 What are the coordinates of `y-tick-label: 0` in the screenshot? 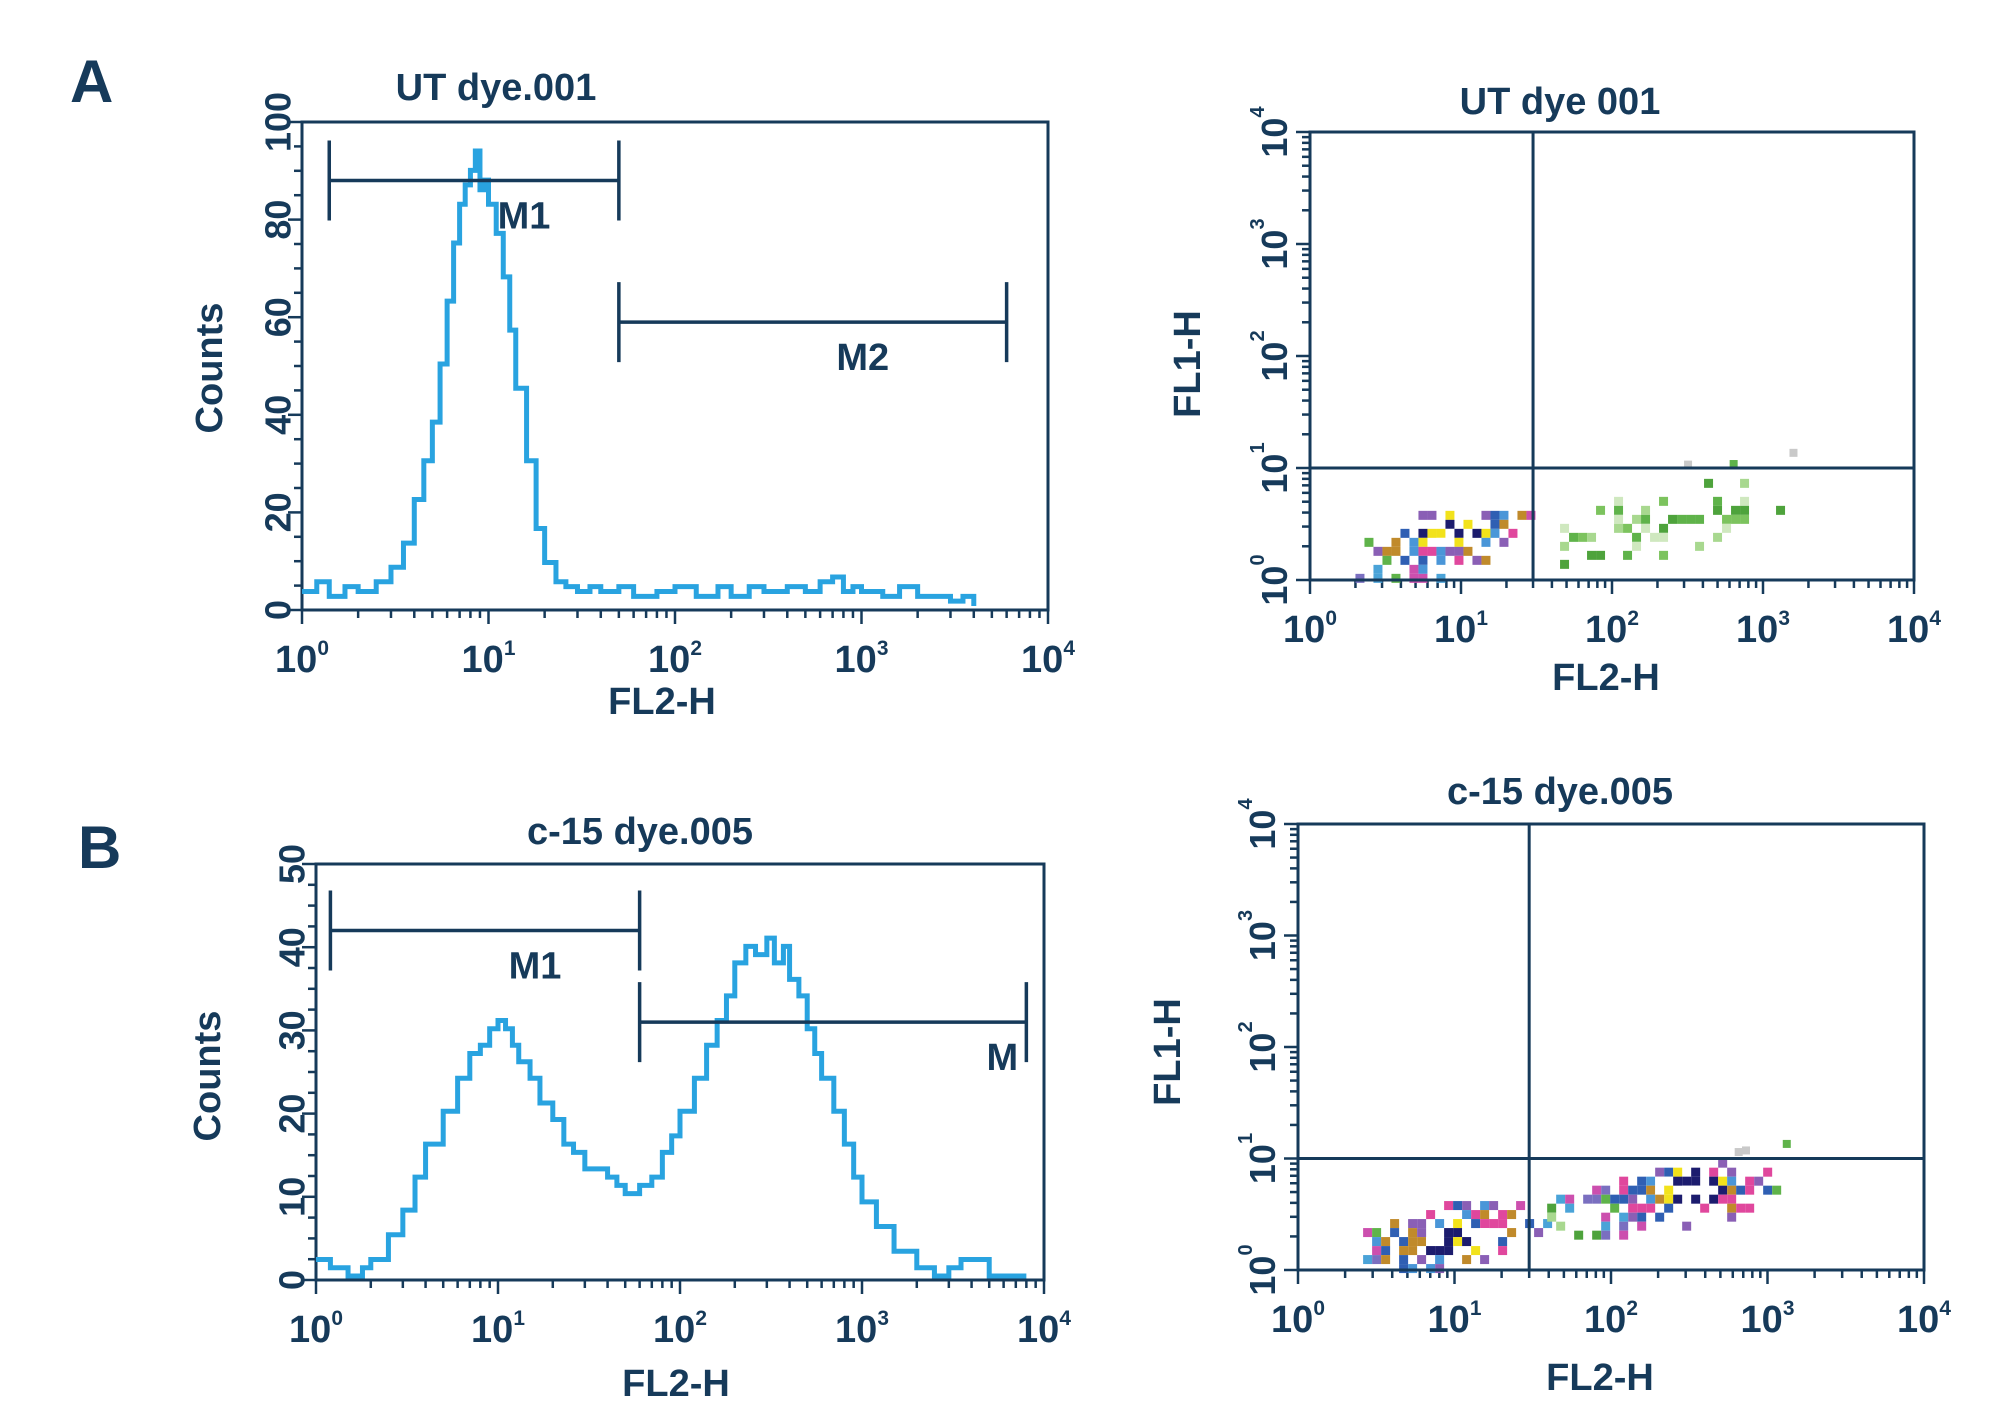 It's located at (292, 1280).